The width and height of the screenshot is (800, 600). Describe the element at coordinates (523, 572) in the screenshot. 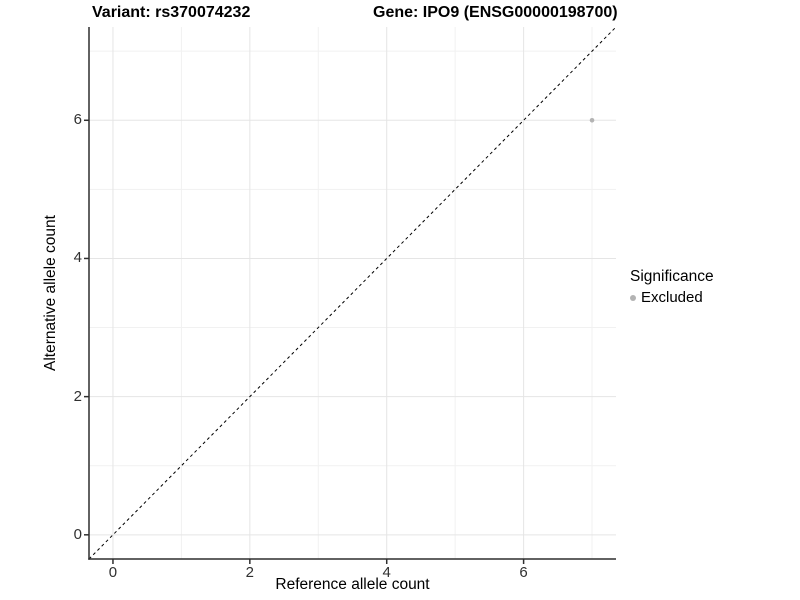

I see `x-tick-label: 6` at that location.